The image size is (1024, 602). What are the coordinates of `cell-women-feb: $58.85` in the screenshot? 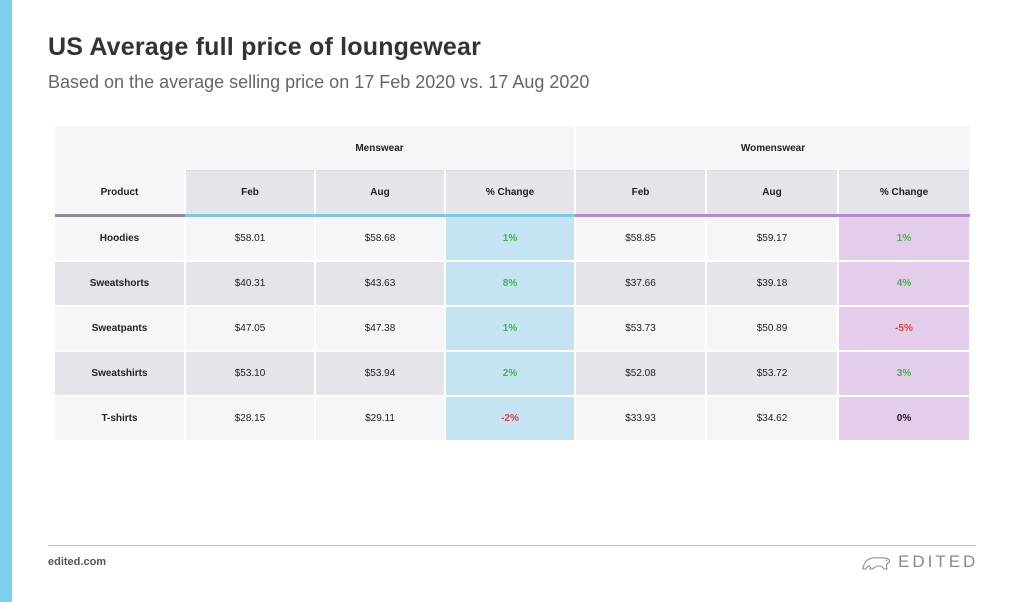 It's located at (641, 239).